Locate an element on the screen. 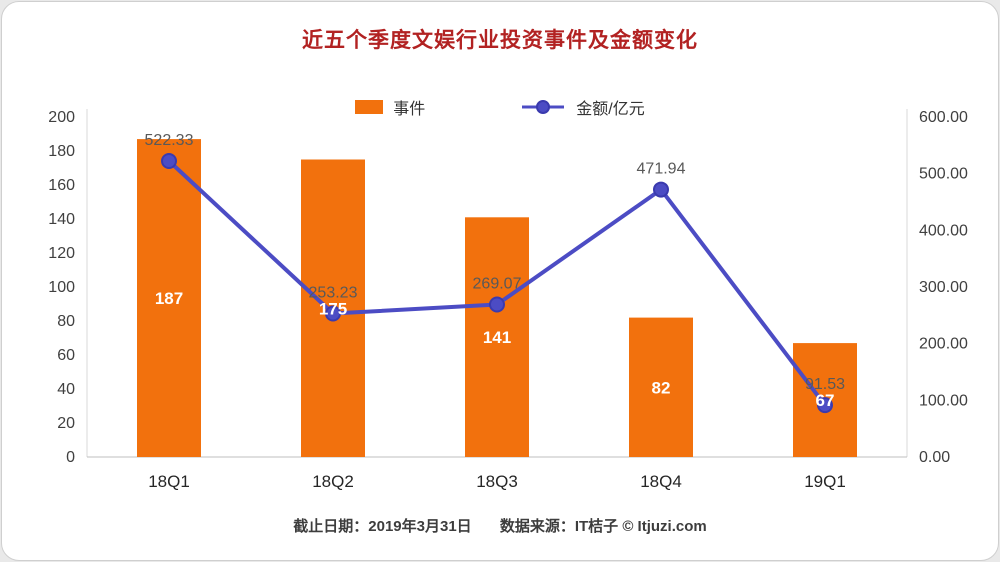 Image resolution: width=1000 pixels, height=562 pixels. legend-label-events: 事件 is located at coordinates (409, 109).